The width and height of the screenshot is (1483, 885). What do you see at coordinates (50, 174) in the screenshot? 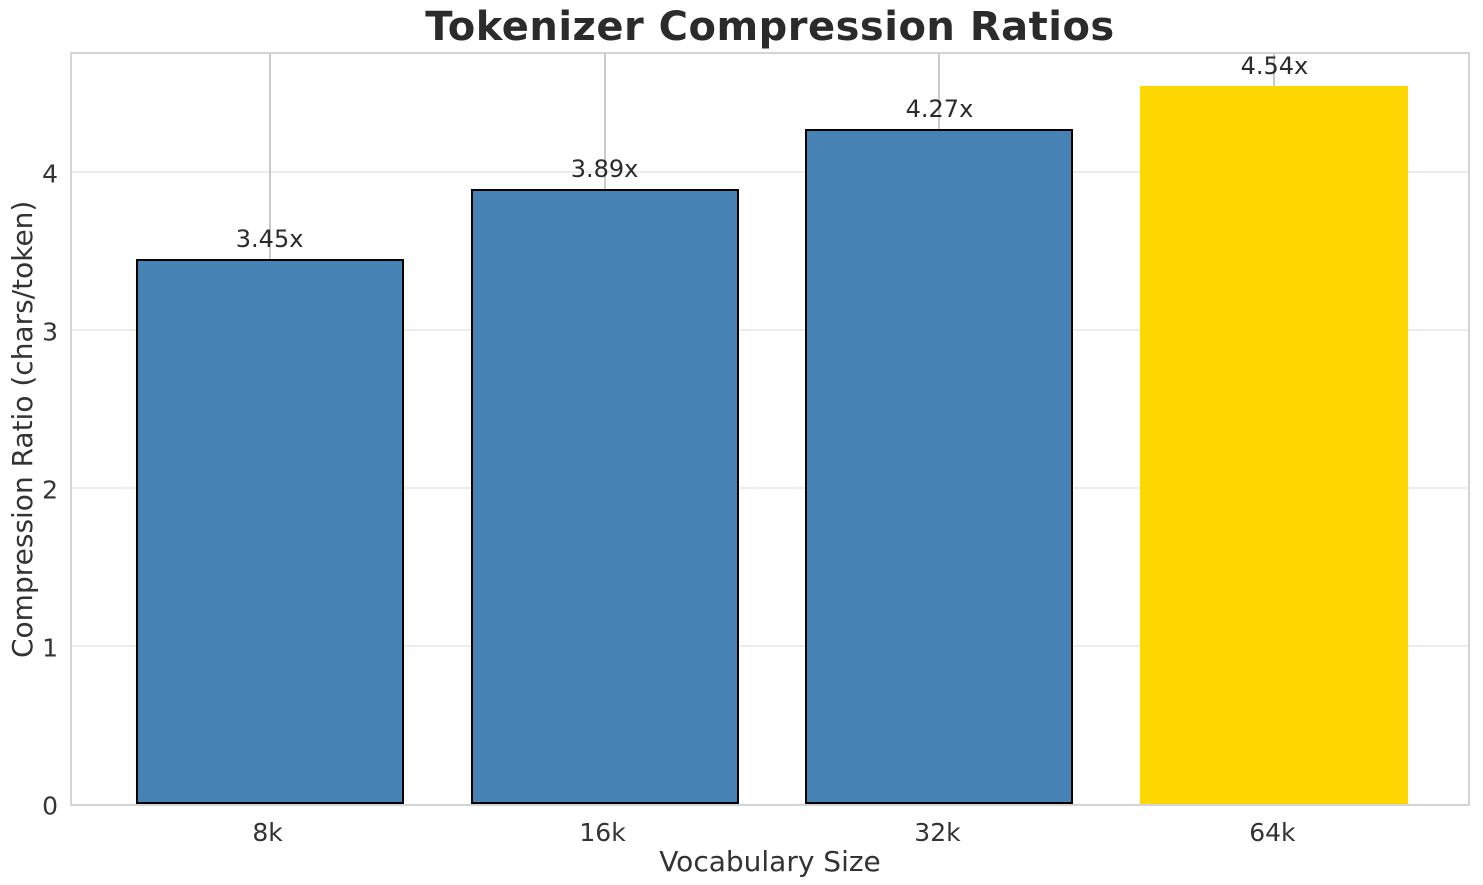
I see `y-tick-label: 4` at bounding box center [50, 174].